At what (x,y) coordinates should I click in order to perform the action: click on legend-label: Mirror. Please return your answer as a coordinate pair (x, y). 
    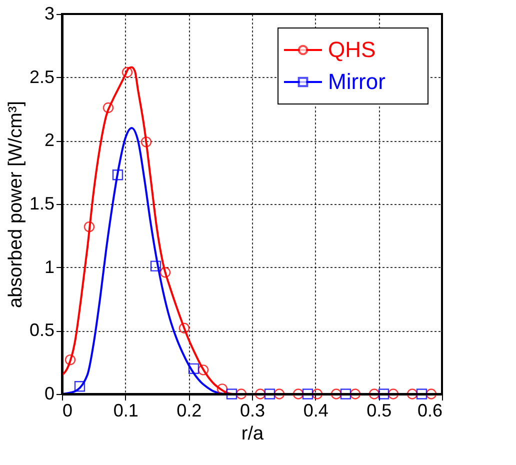
    Looking at the image, I should click on (357, 81).